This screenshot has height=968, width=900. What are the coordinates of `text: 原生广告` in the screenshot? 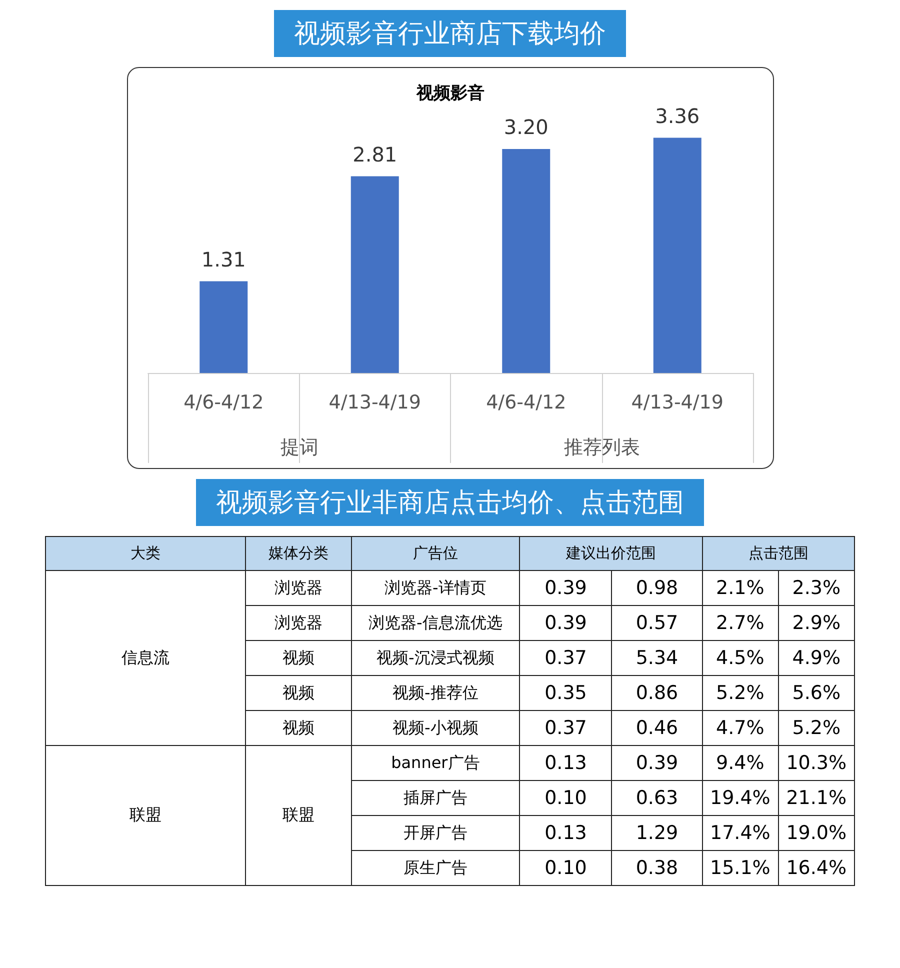 It's located at (435, 868).